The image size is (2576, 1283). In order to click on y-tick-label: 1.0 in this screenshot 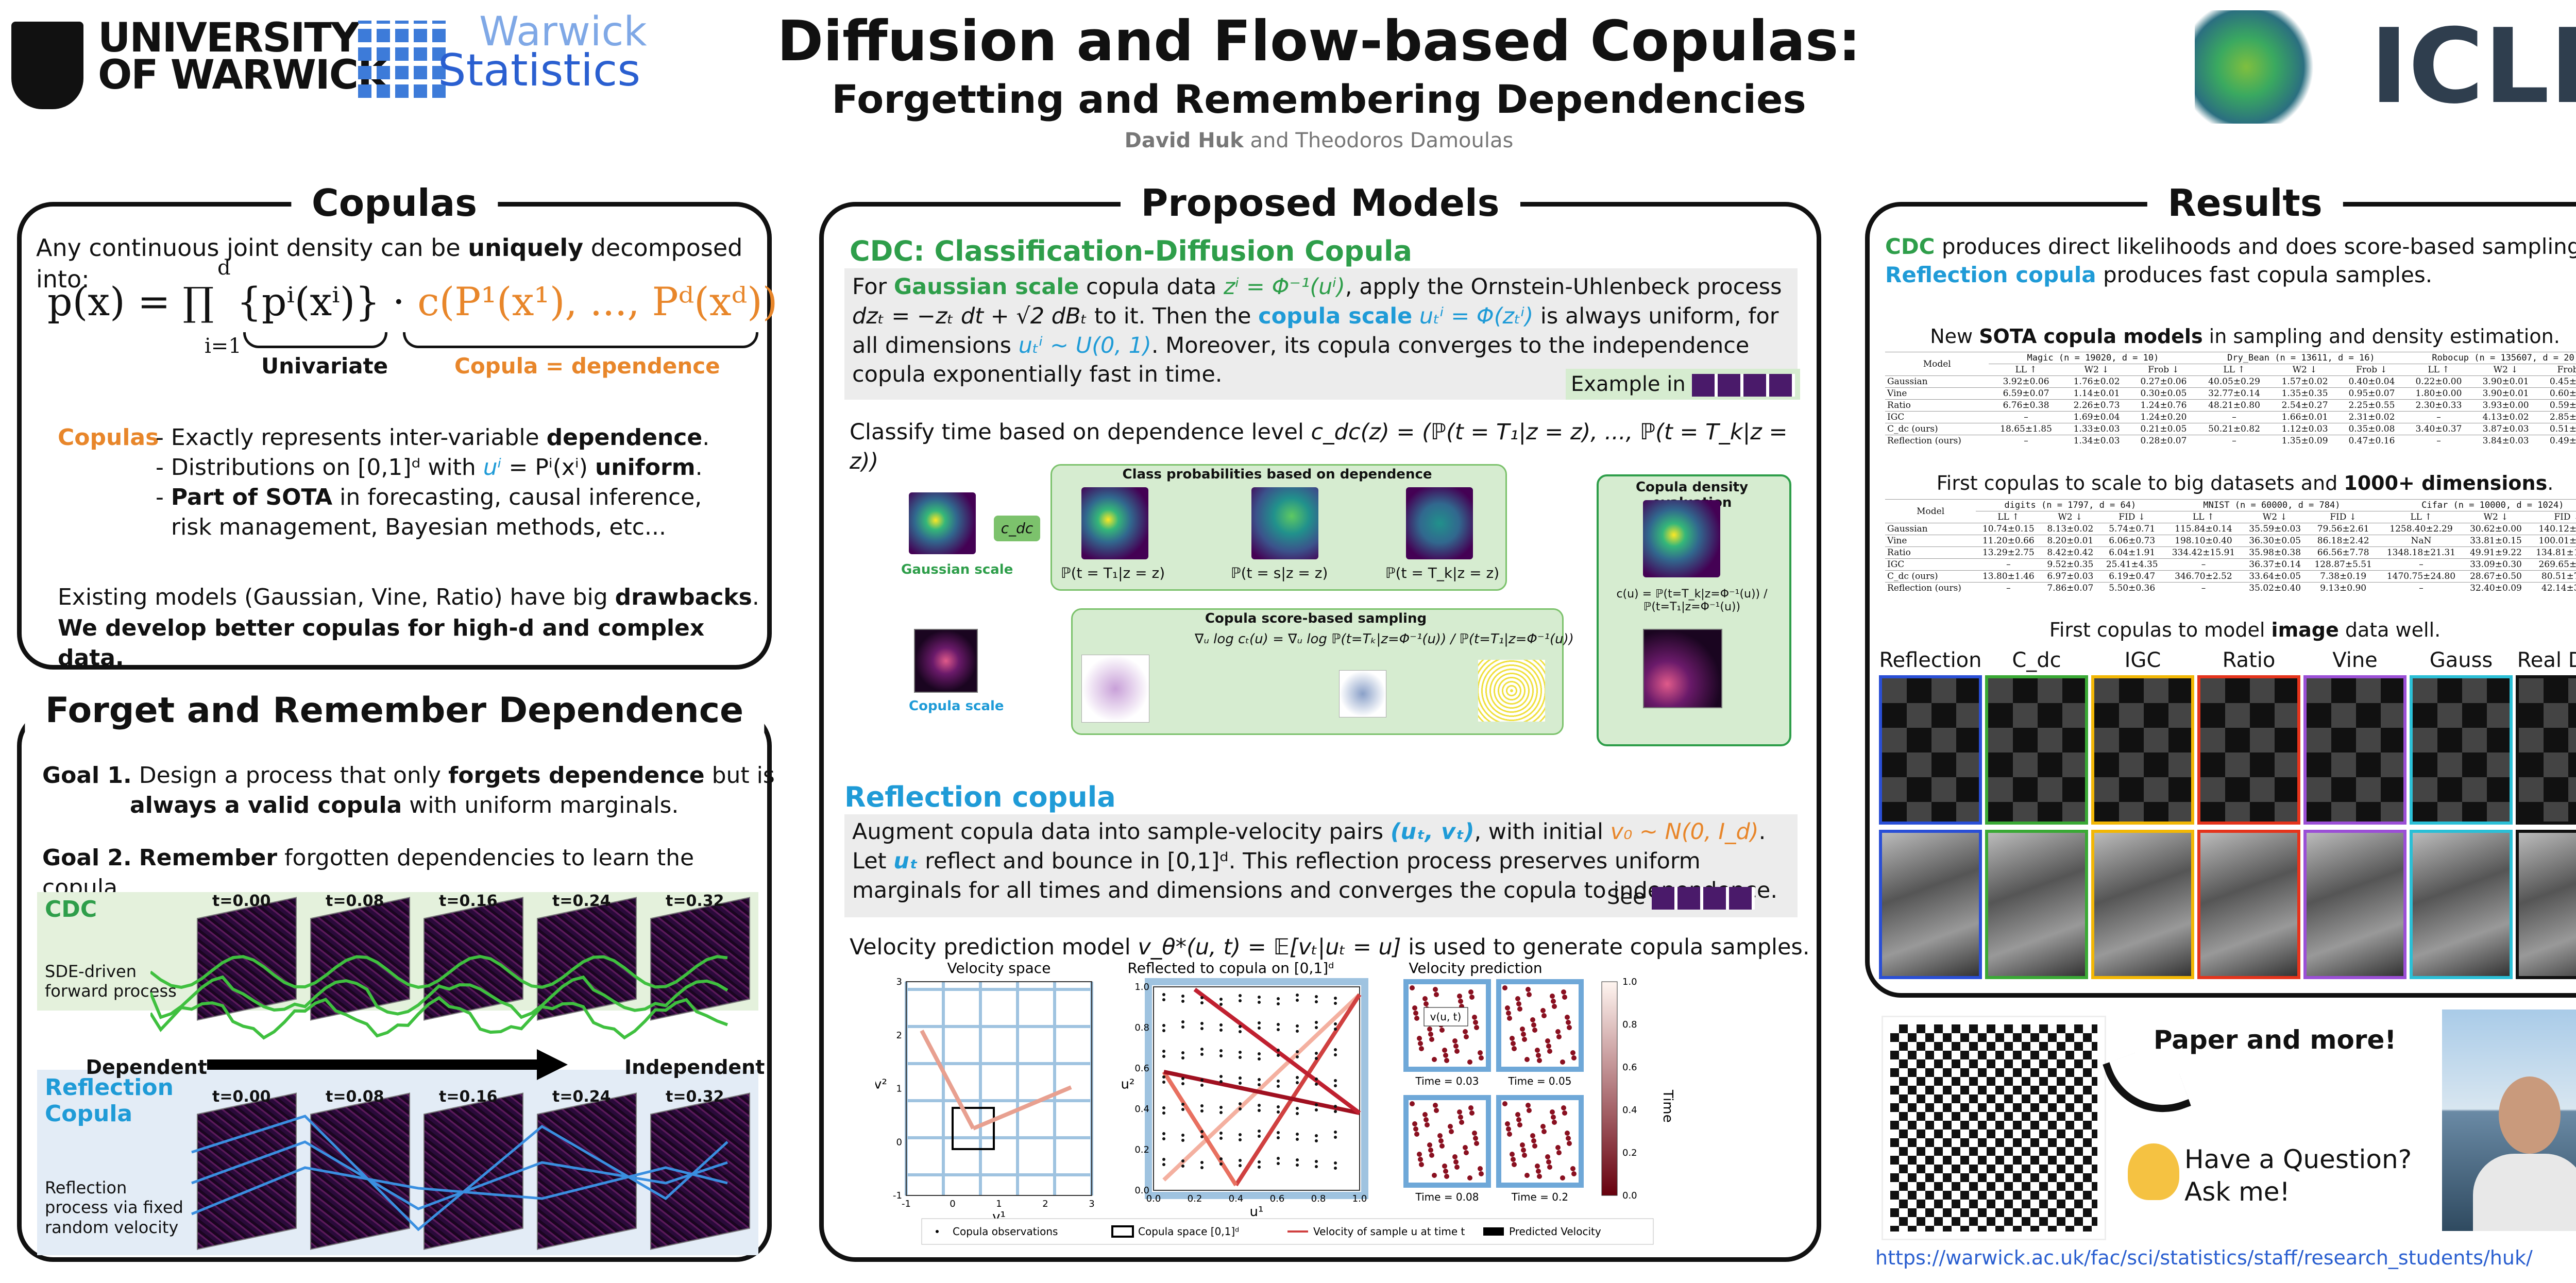, I will do `click(1141, 987)`.